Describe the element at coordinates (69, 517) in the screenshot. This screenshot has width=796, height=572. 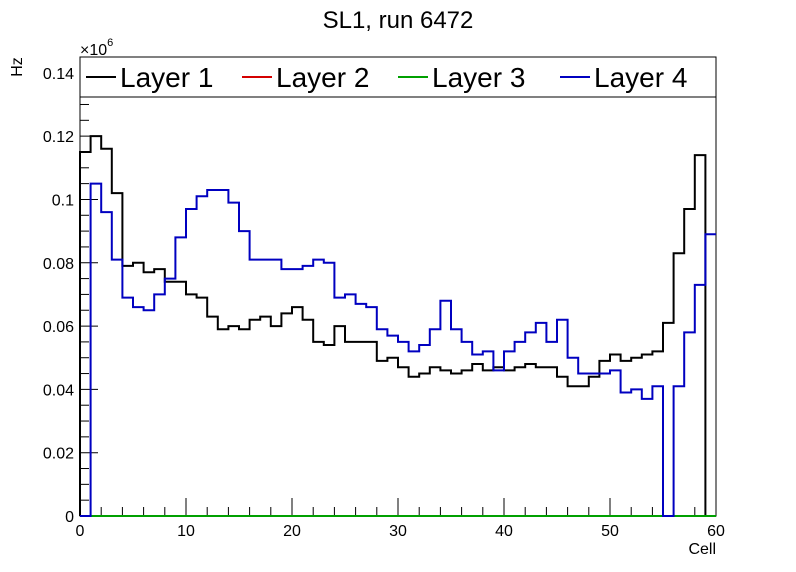
I see `y-tick-label: 0` at that location.